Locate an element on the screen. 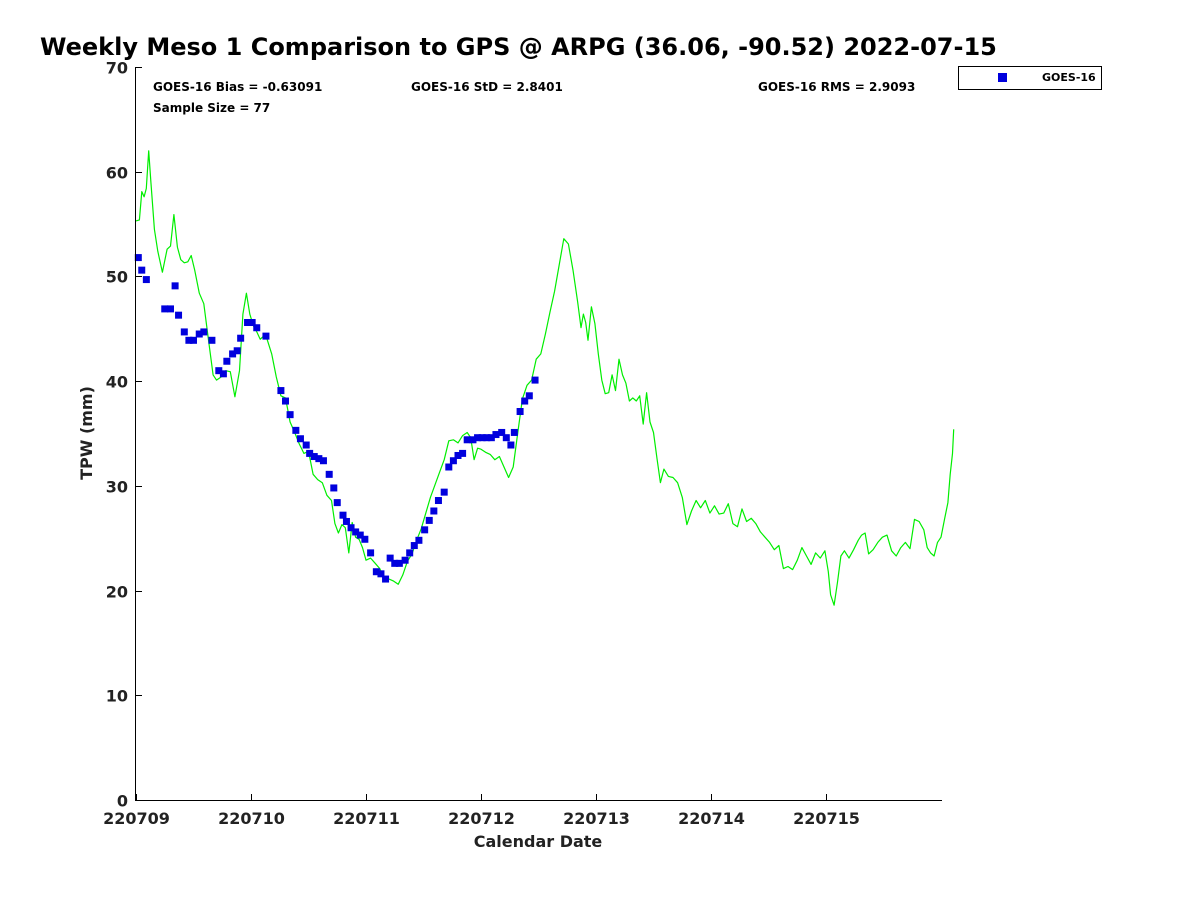  legend-marker is located at coordinates (1002, 77).